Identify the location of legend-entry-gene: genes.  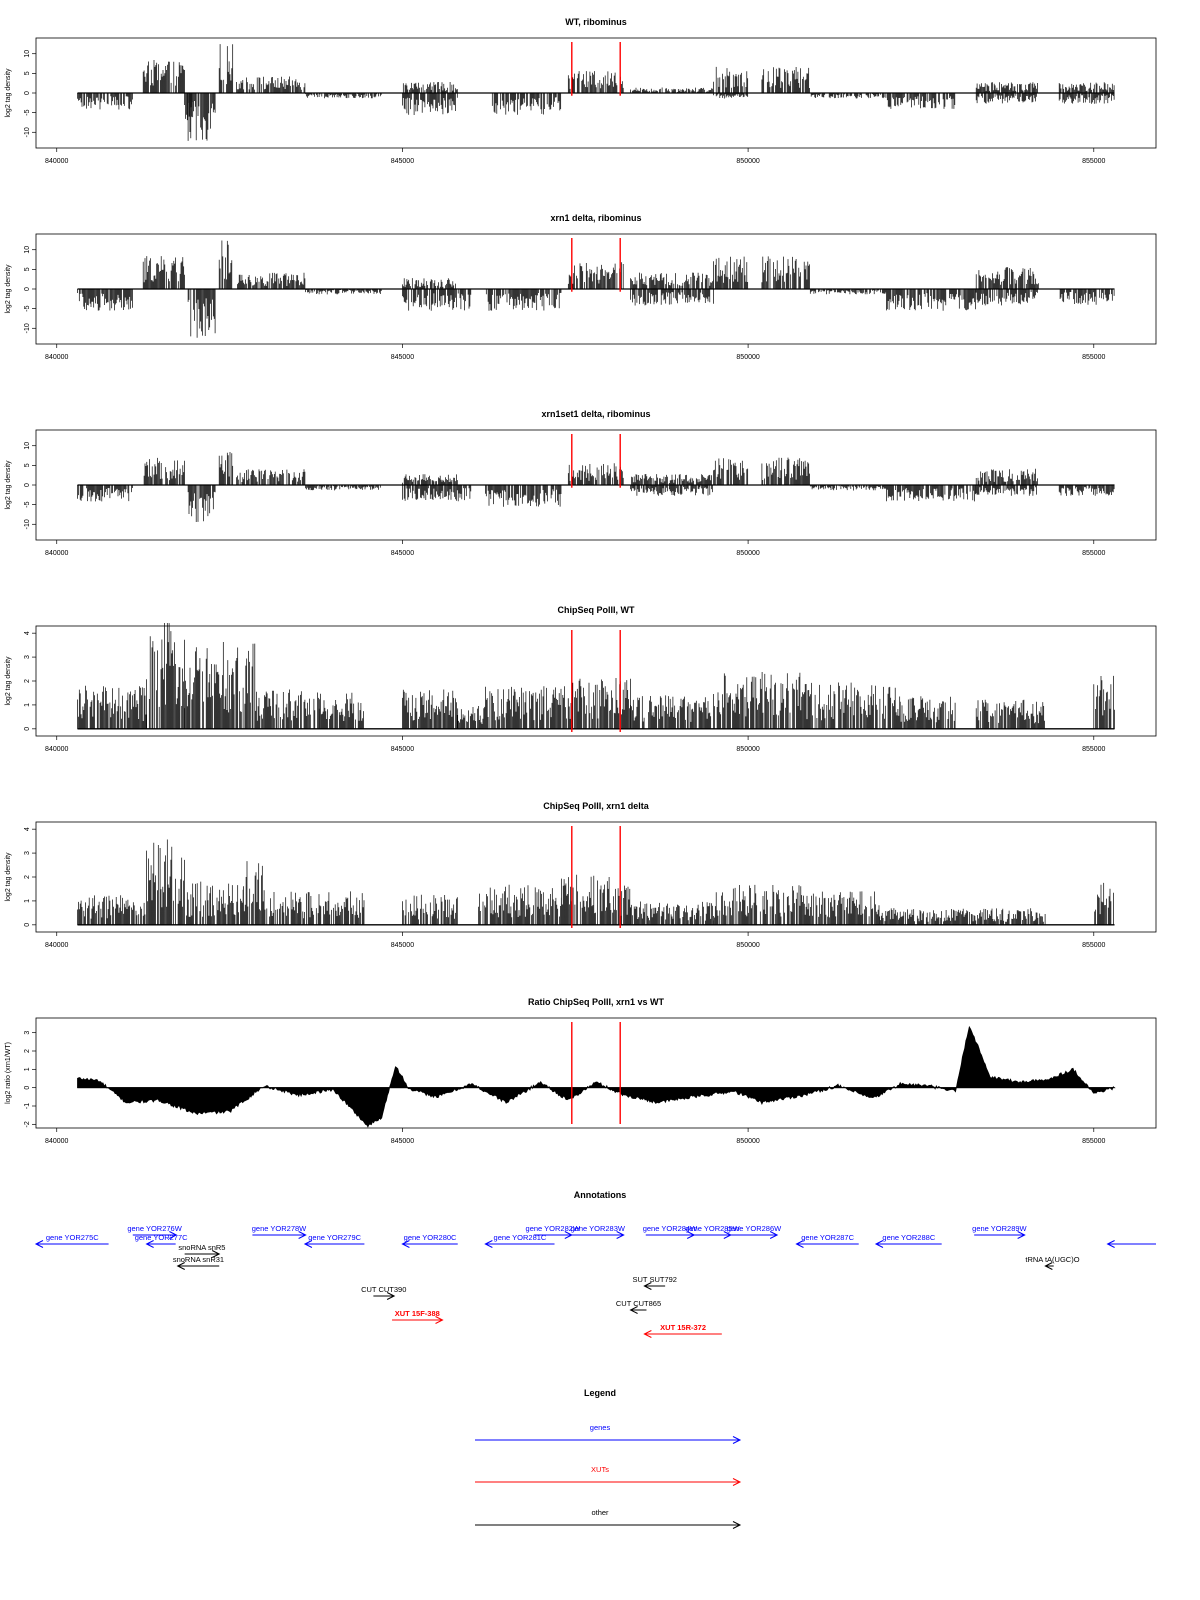
(608, 1433).